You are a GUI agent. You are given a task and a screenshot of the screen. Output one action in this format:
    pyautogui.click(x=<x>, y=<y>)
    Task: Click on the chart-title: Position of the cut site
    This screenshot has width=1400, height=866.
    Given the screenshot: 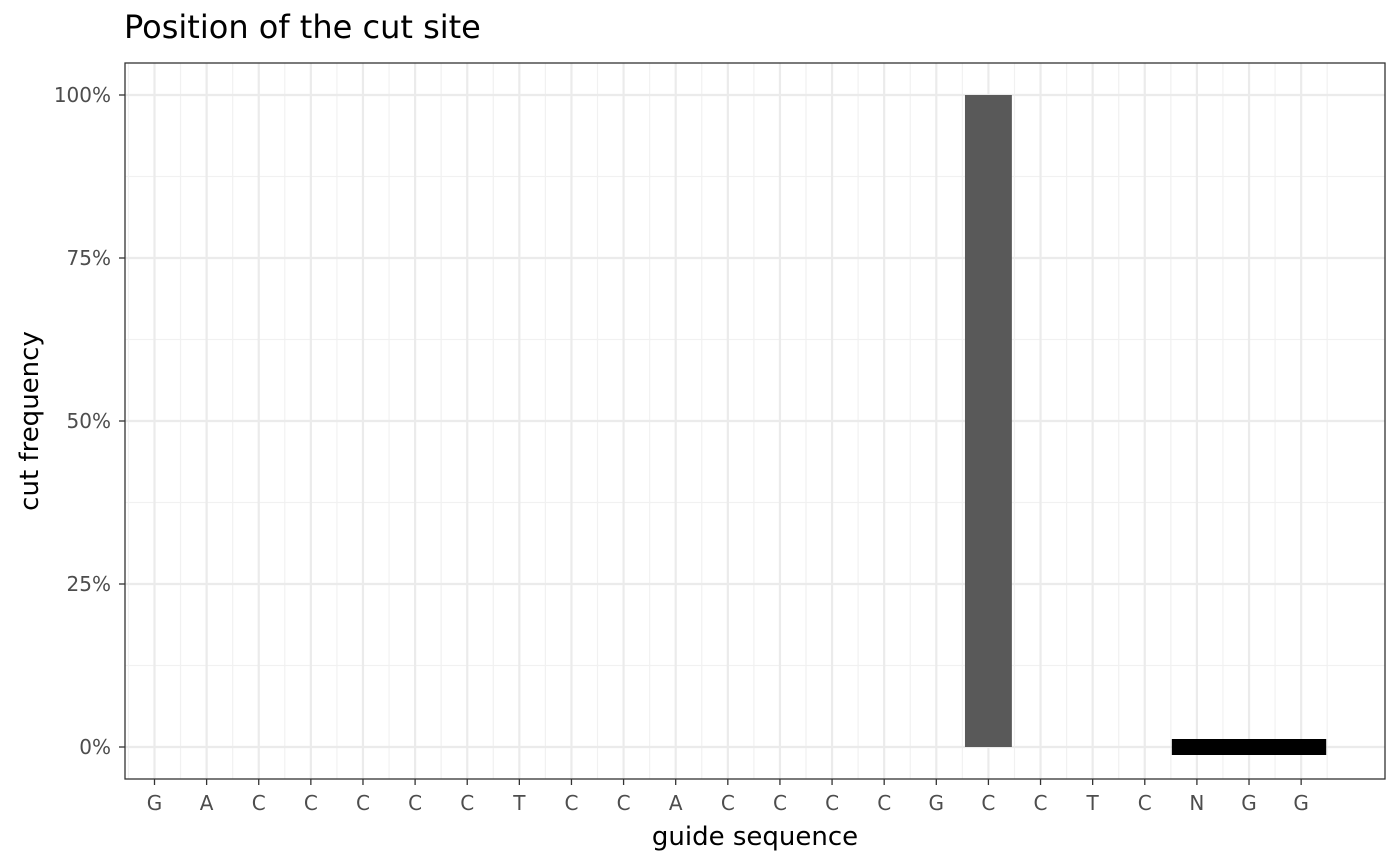 What is the action you would take?
    pyautogui.click(x=302, y=27)
    